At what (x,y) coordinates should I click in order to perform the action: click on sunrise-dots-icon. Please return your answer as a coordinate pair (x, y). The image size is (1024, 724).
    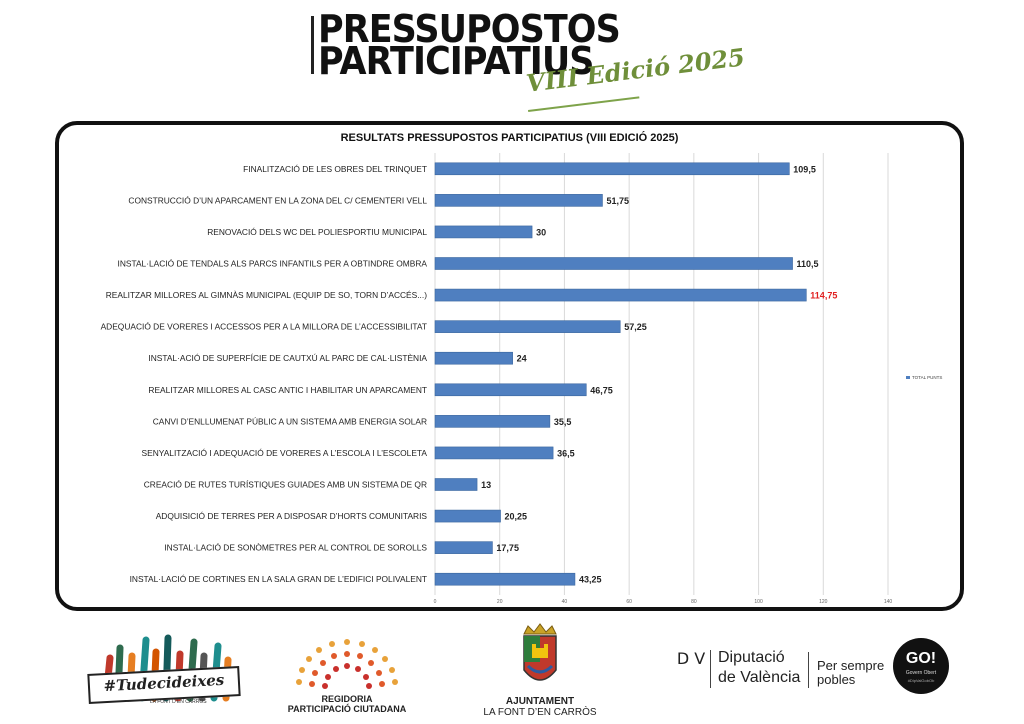
    Looking at the image, I should click on (347, 664).